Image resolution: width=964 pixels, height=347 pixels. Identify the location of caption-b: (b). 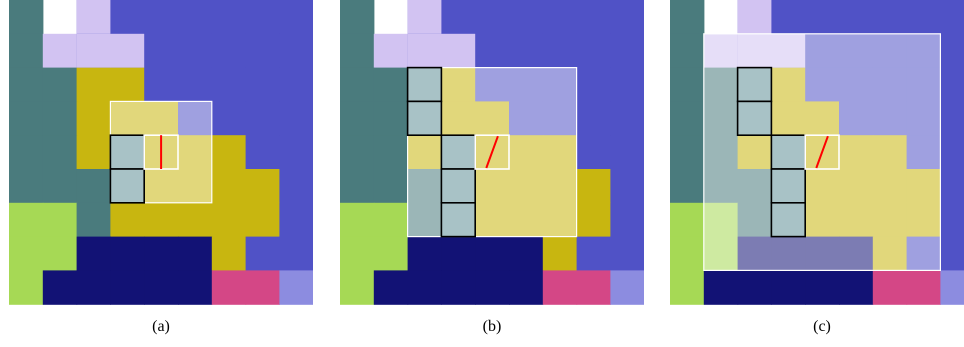
(492, 326).